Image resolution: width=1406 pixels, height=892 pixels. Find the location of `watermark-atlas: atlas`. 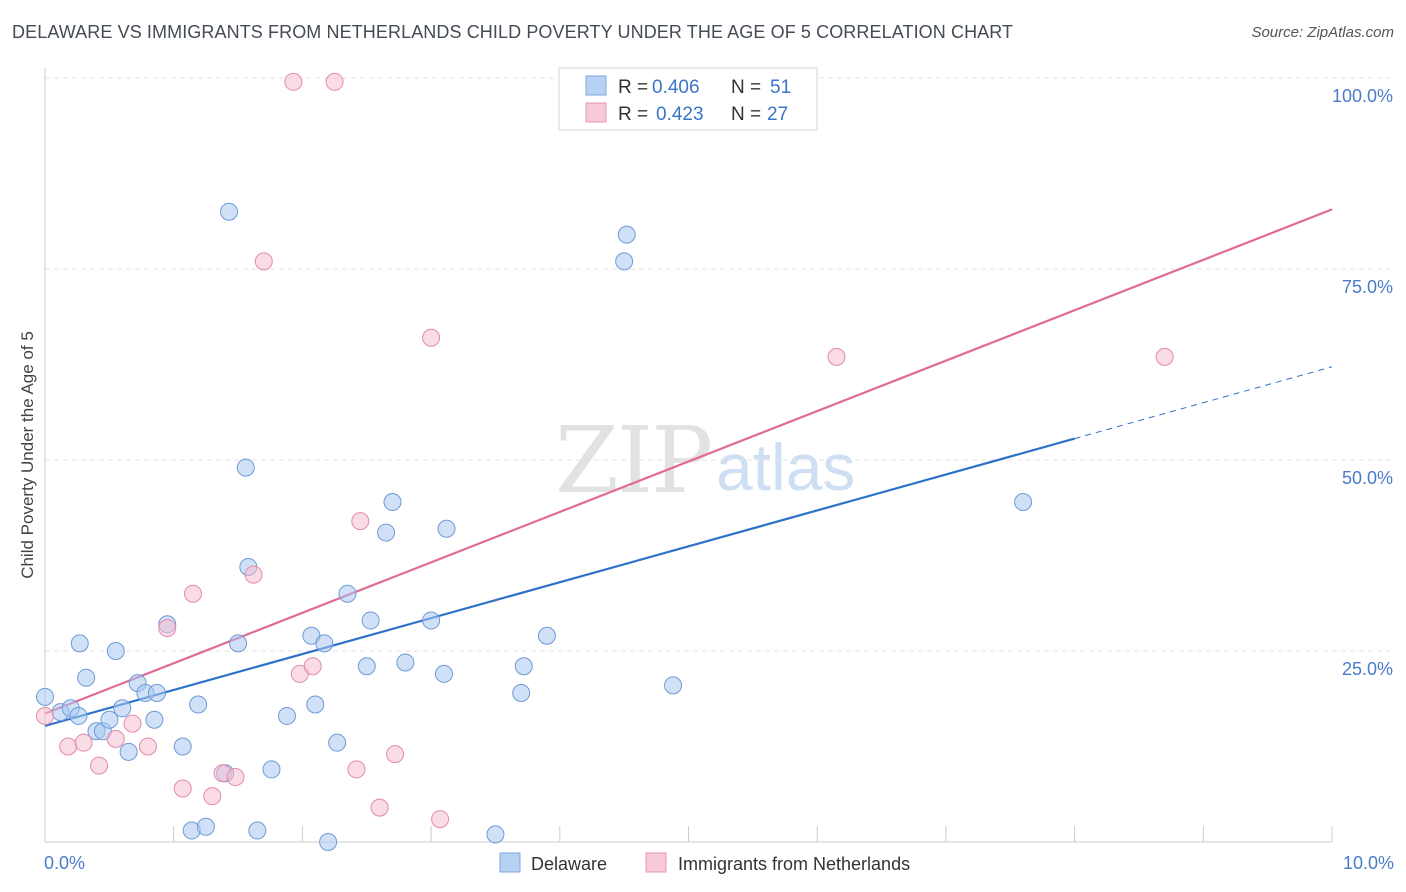

watermark-atlas: atlas is located at coordinates (785, 467).